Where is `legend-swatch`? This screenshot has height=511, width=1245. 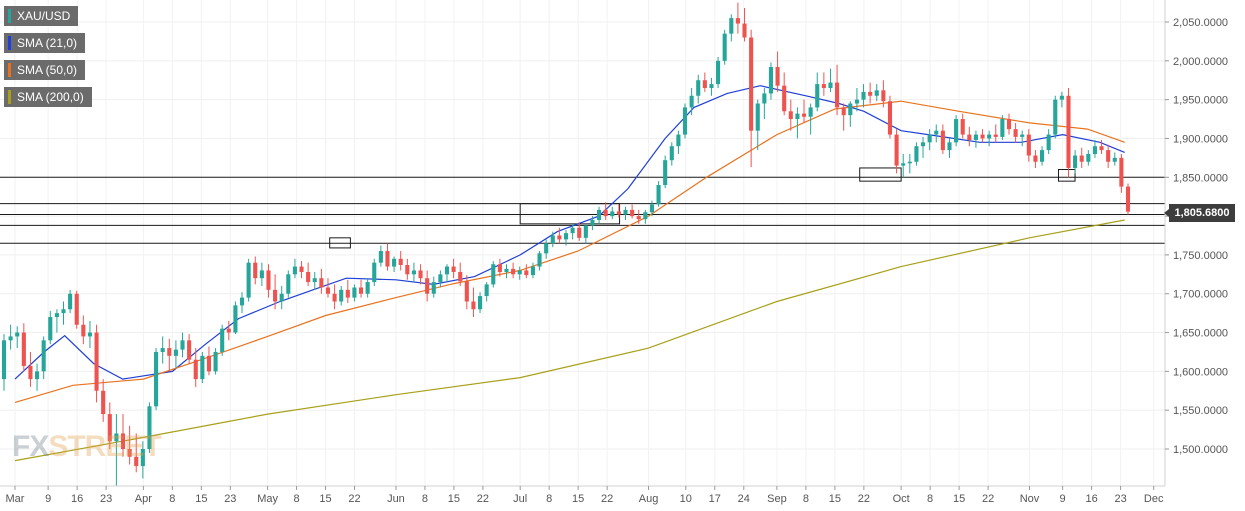
legend-swatch is located at coordinates (9, 97).